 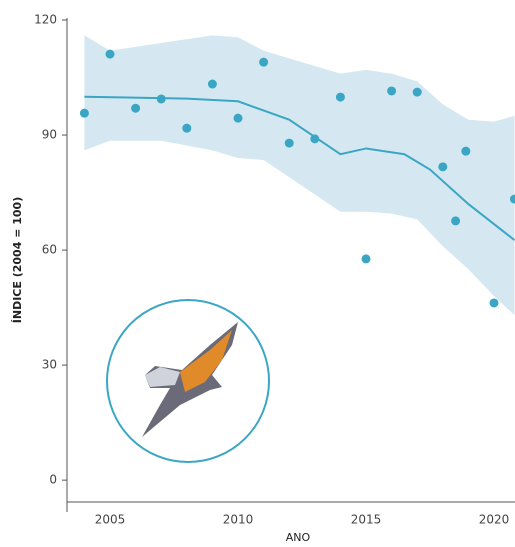 What do you see at coordinates (188, 381) in the screenshot?
I see `bird-illustration` at bounding box center [188, 381].